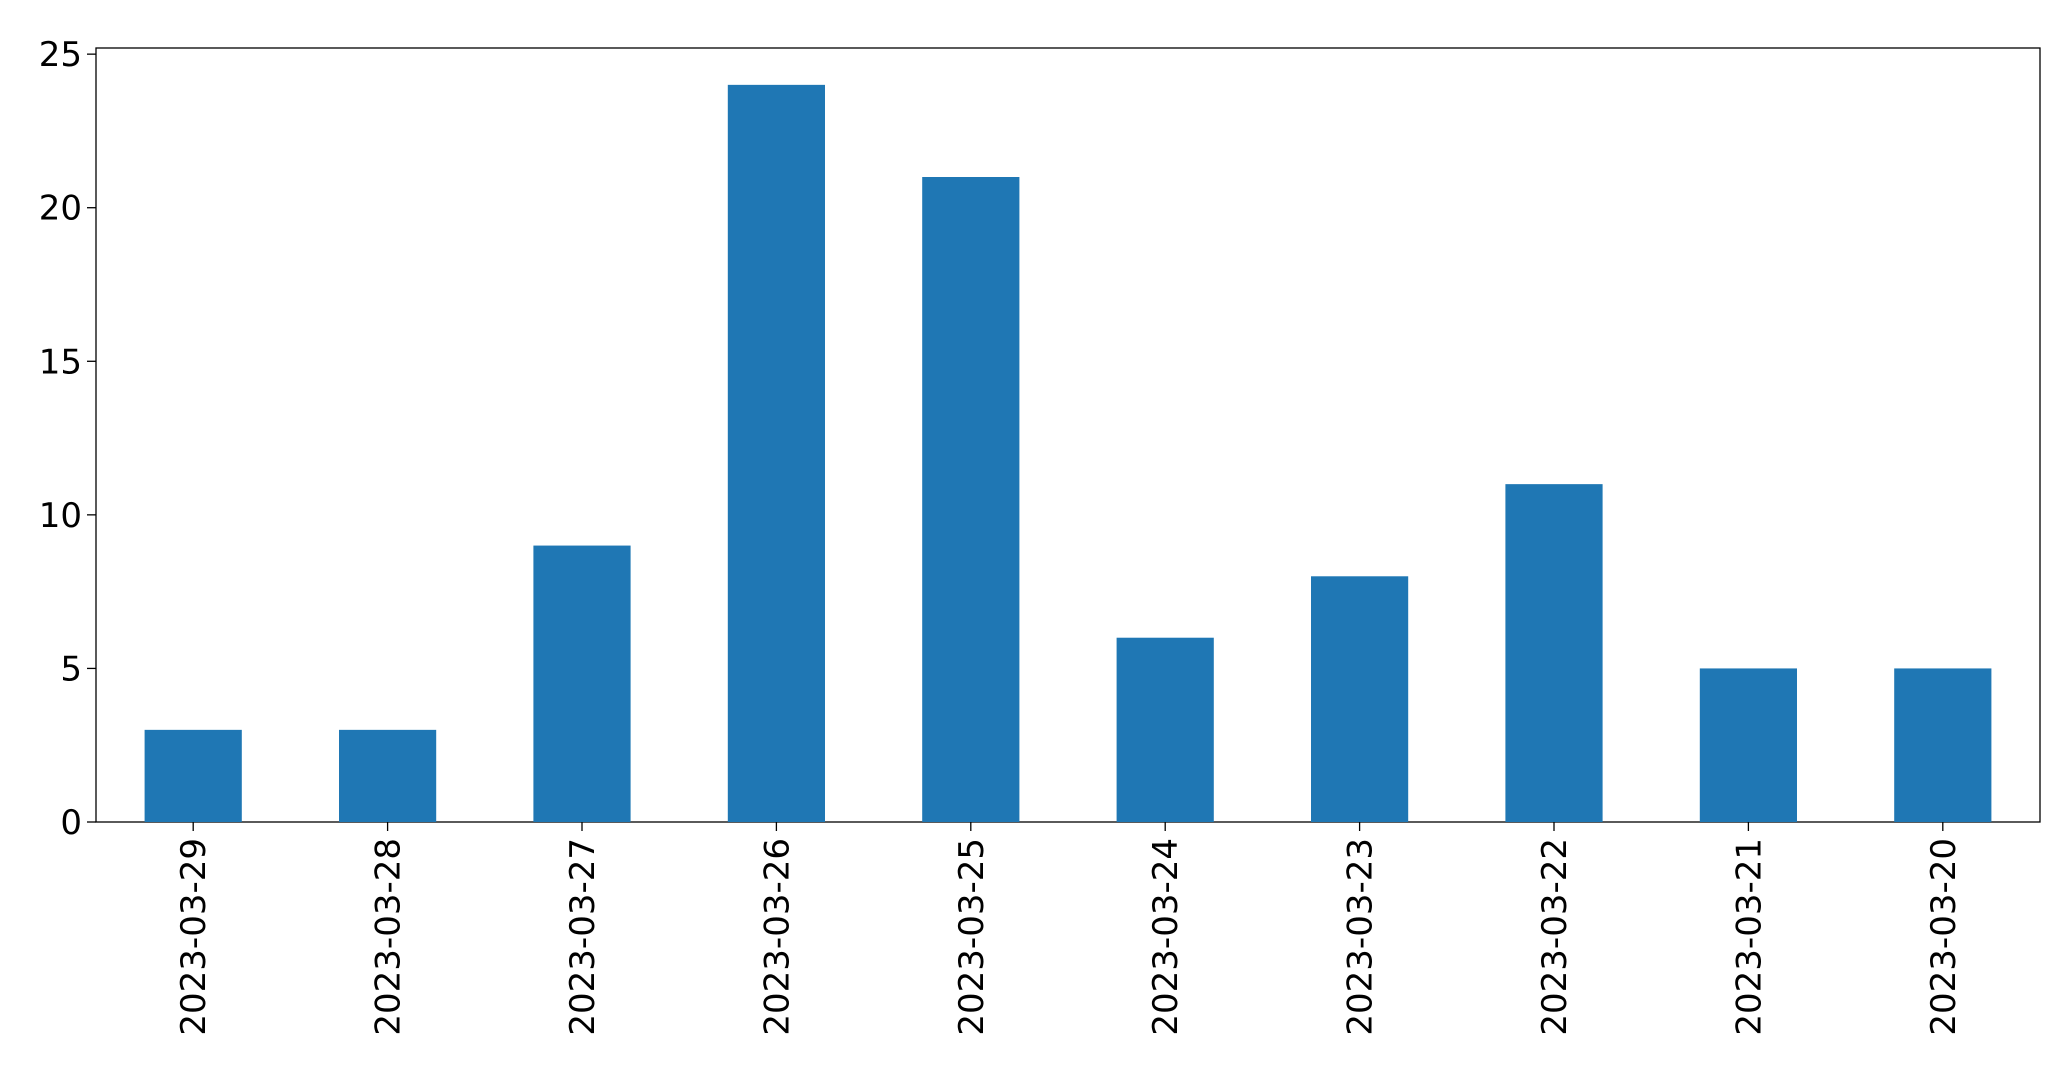 This screenshot has width=2071, height=1069. I want to click on x-tick-label: 2023-03-28, so click(389, 937).